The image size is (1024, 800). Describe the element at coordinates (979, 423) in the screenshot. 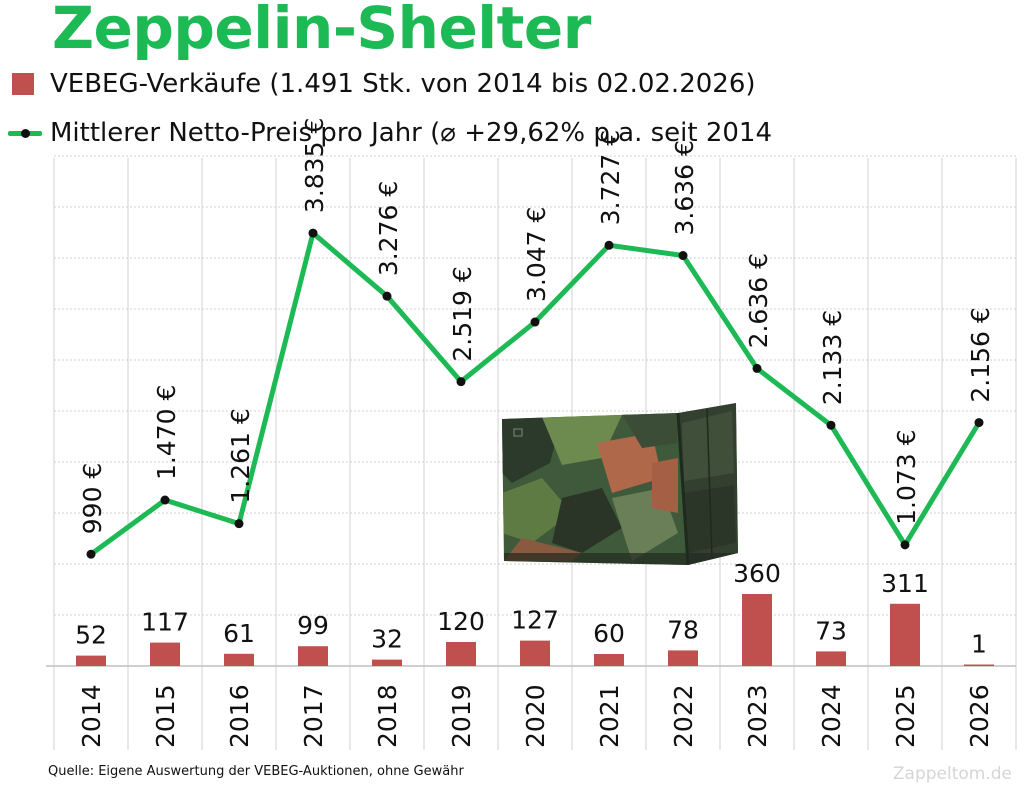

I see `price-point-2026` at that location.